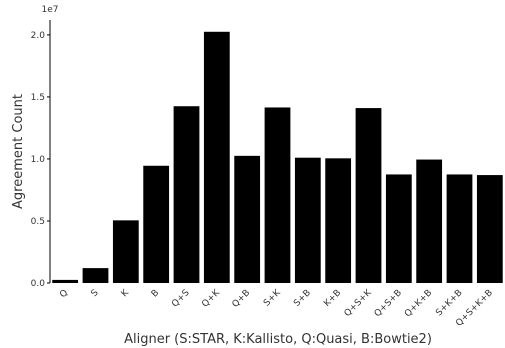  What do you see at coordinates (95, 293) in the screenshot?
I see `x-tick-label: S` at bounding box center [95, 293].